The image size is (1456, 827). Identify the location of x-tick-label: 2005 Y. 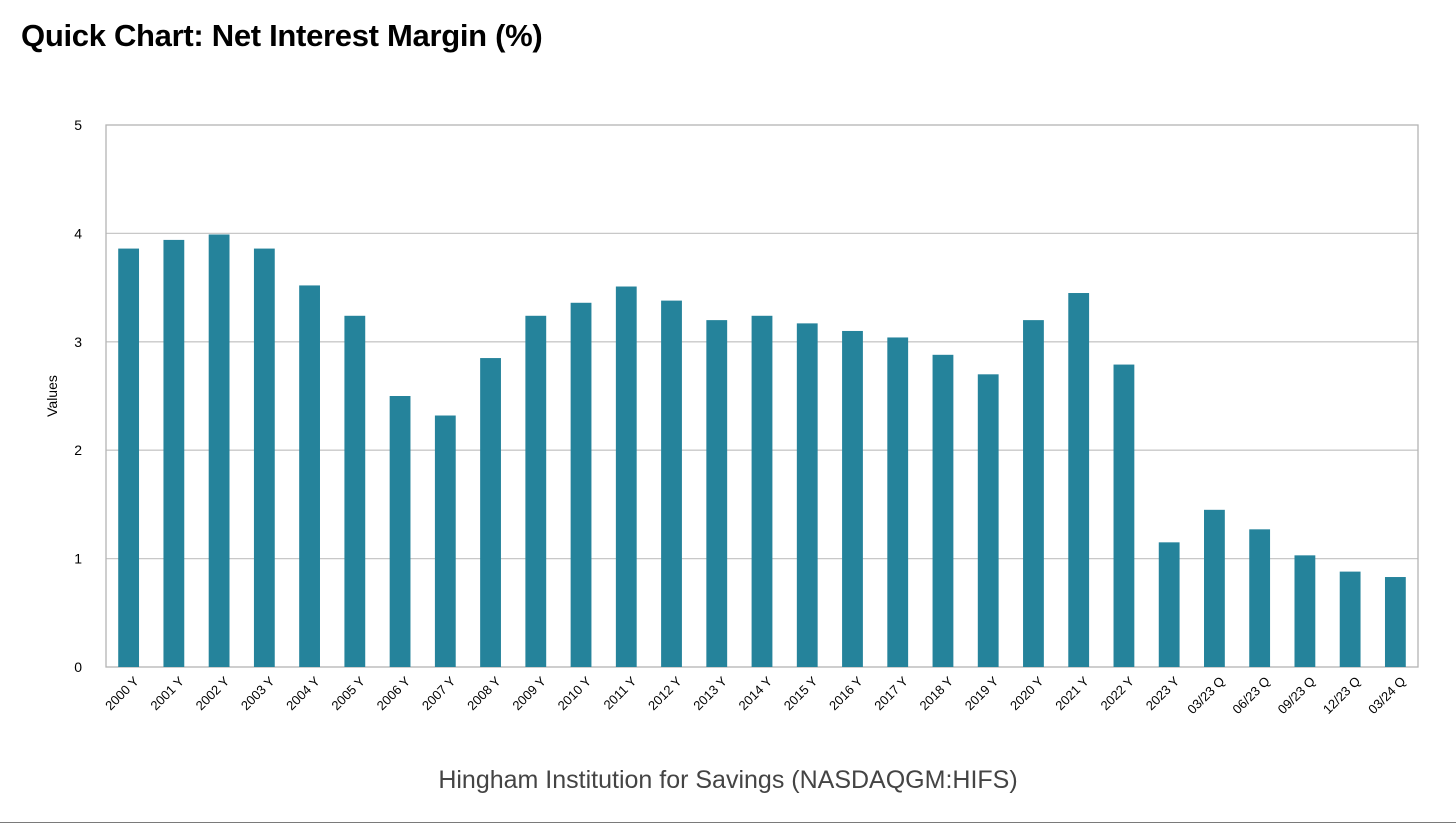
(348, 693).